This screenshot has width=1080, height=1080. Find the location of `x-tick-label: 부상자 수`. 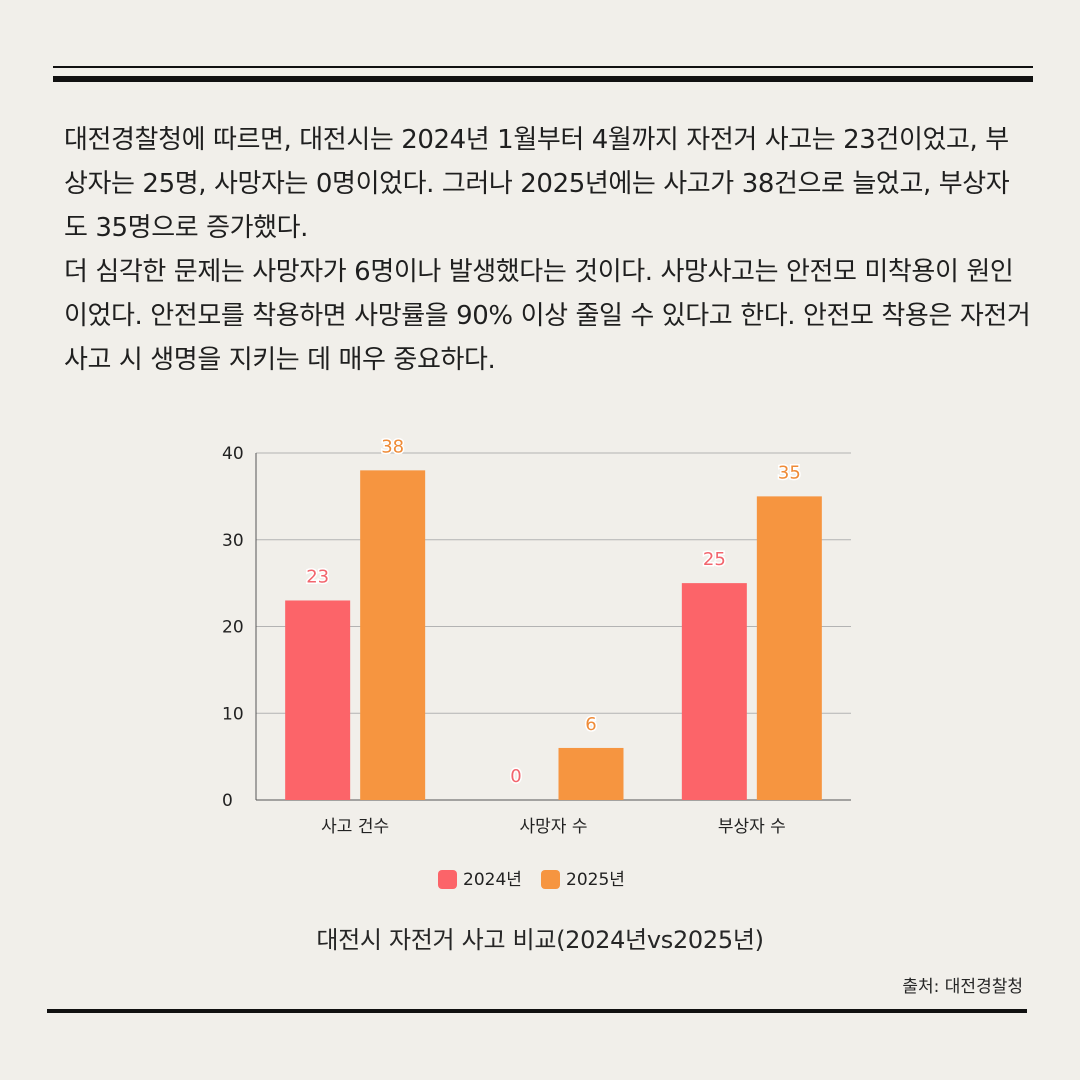

x-tick-label: 부상자 수 is located at coordinates (752, 827).